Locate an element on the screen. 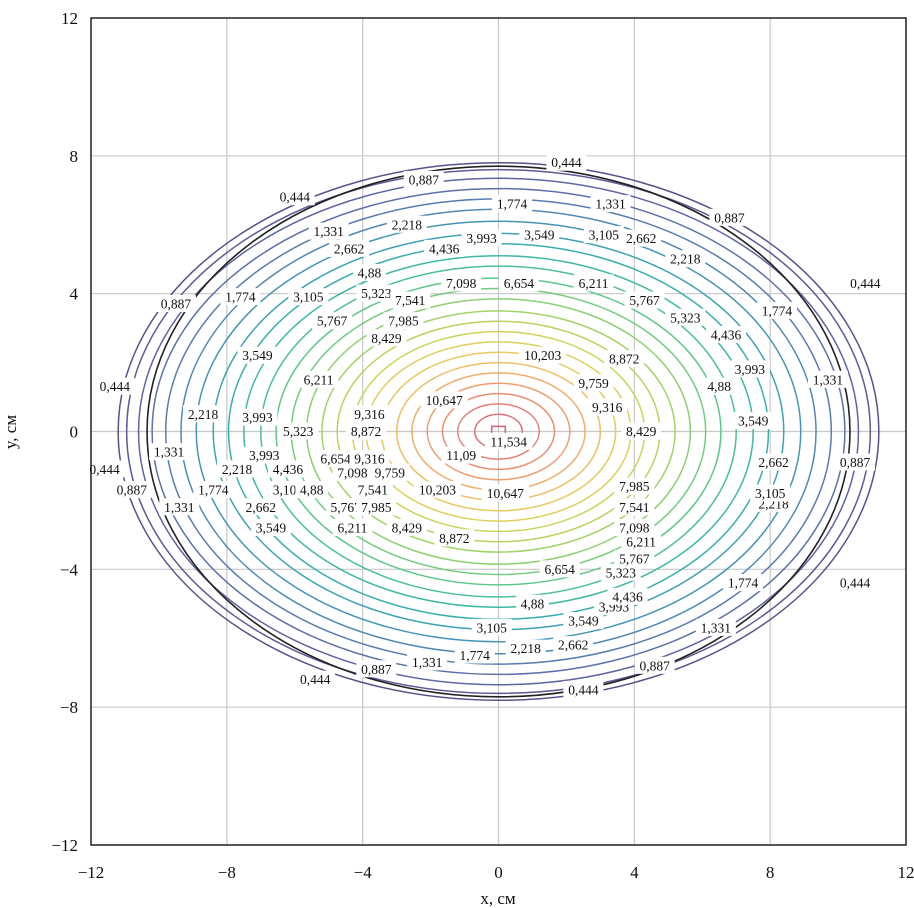 Image resolution: width=914 pixels, height=908 pixels. contour-label: 5,767 is located at coordinates (644, 300).